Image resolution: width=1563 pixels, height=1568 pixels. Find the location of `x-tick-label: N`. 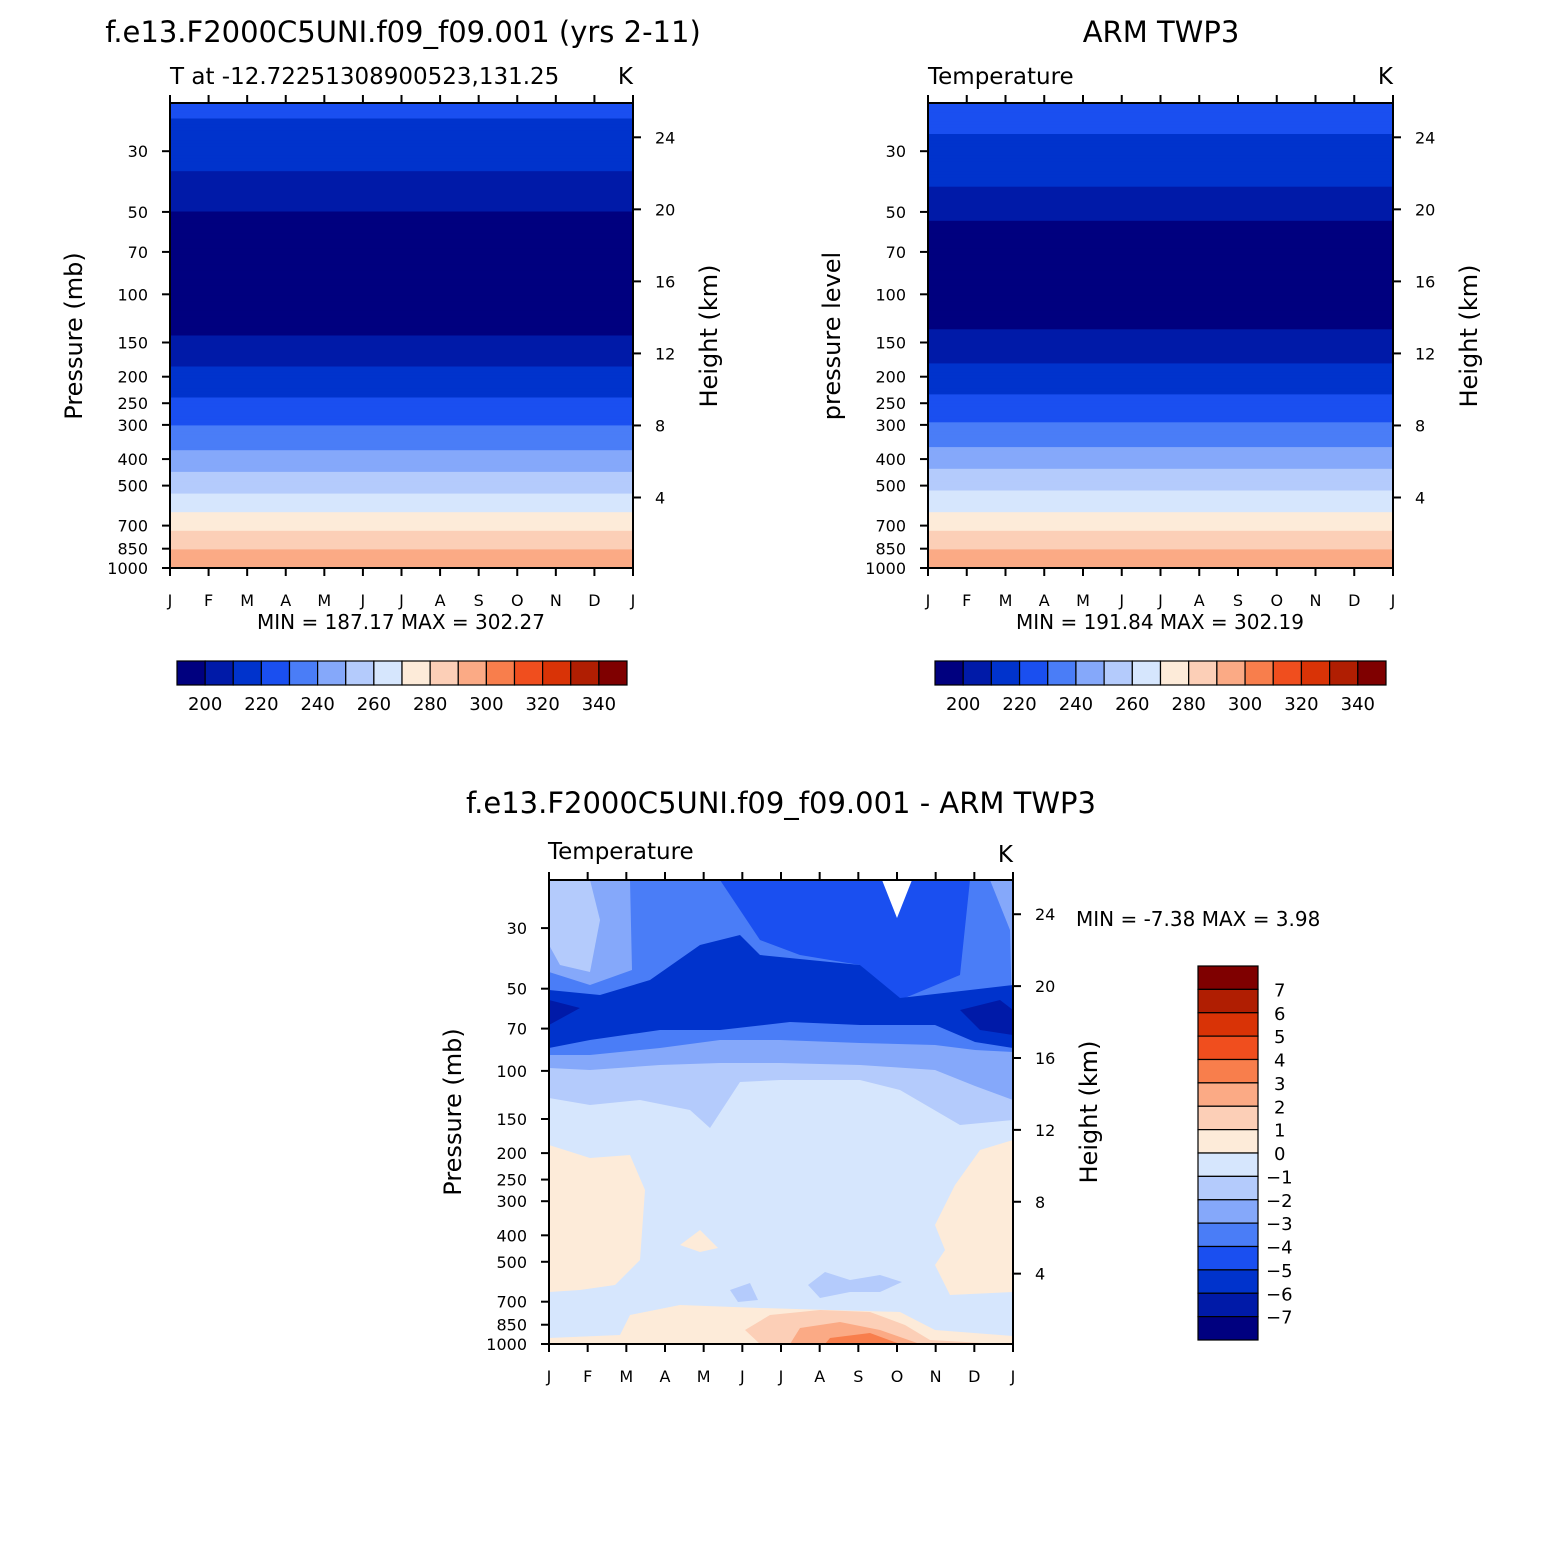

x-tick-label: N is located at coordinates (936, 1376).